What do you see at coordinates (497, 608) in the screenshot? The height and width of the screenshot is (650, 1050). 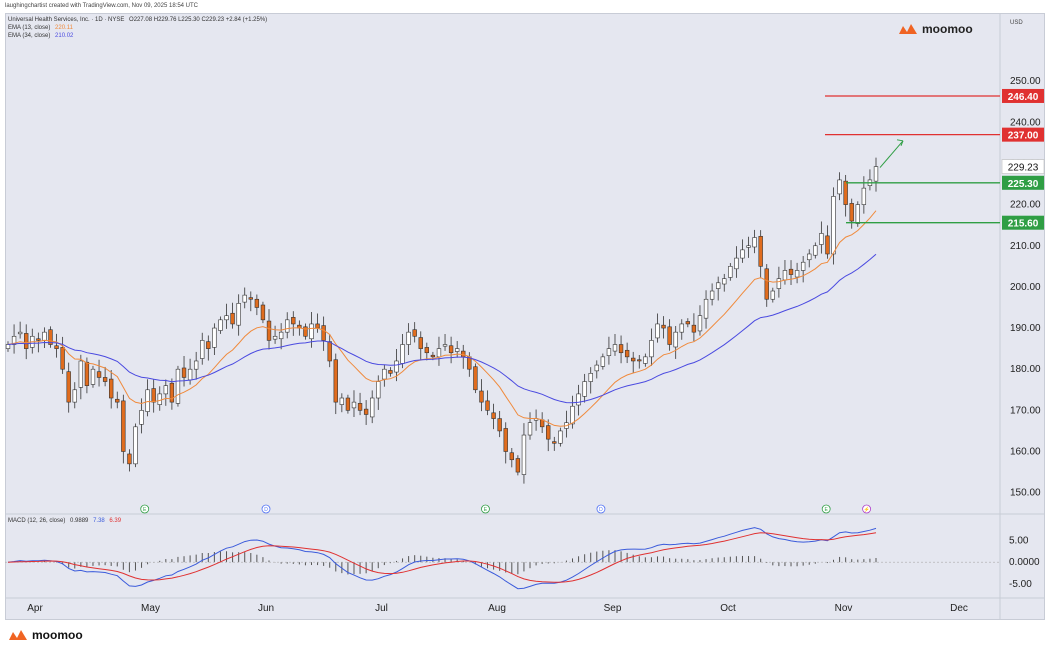 I see `month-tick-label: Aug` at bounding box center [497, 608].